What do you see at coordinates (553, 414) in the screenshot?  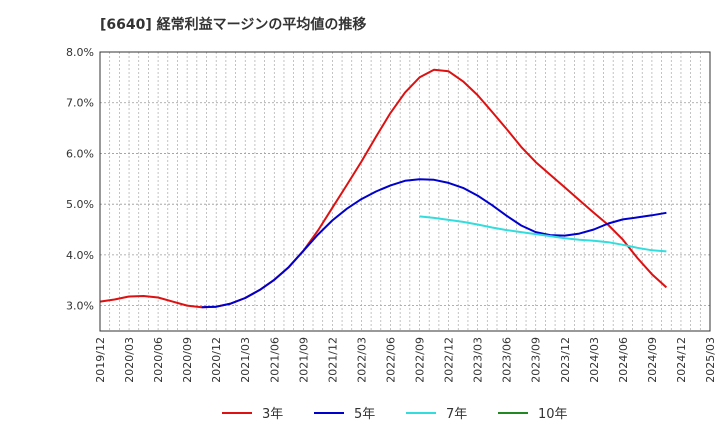 I see `legend-label: 10年` at bounding box center [553, 414].